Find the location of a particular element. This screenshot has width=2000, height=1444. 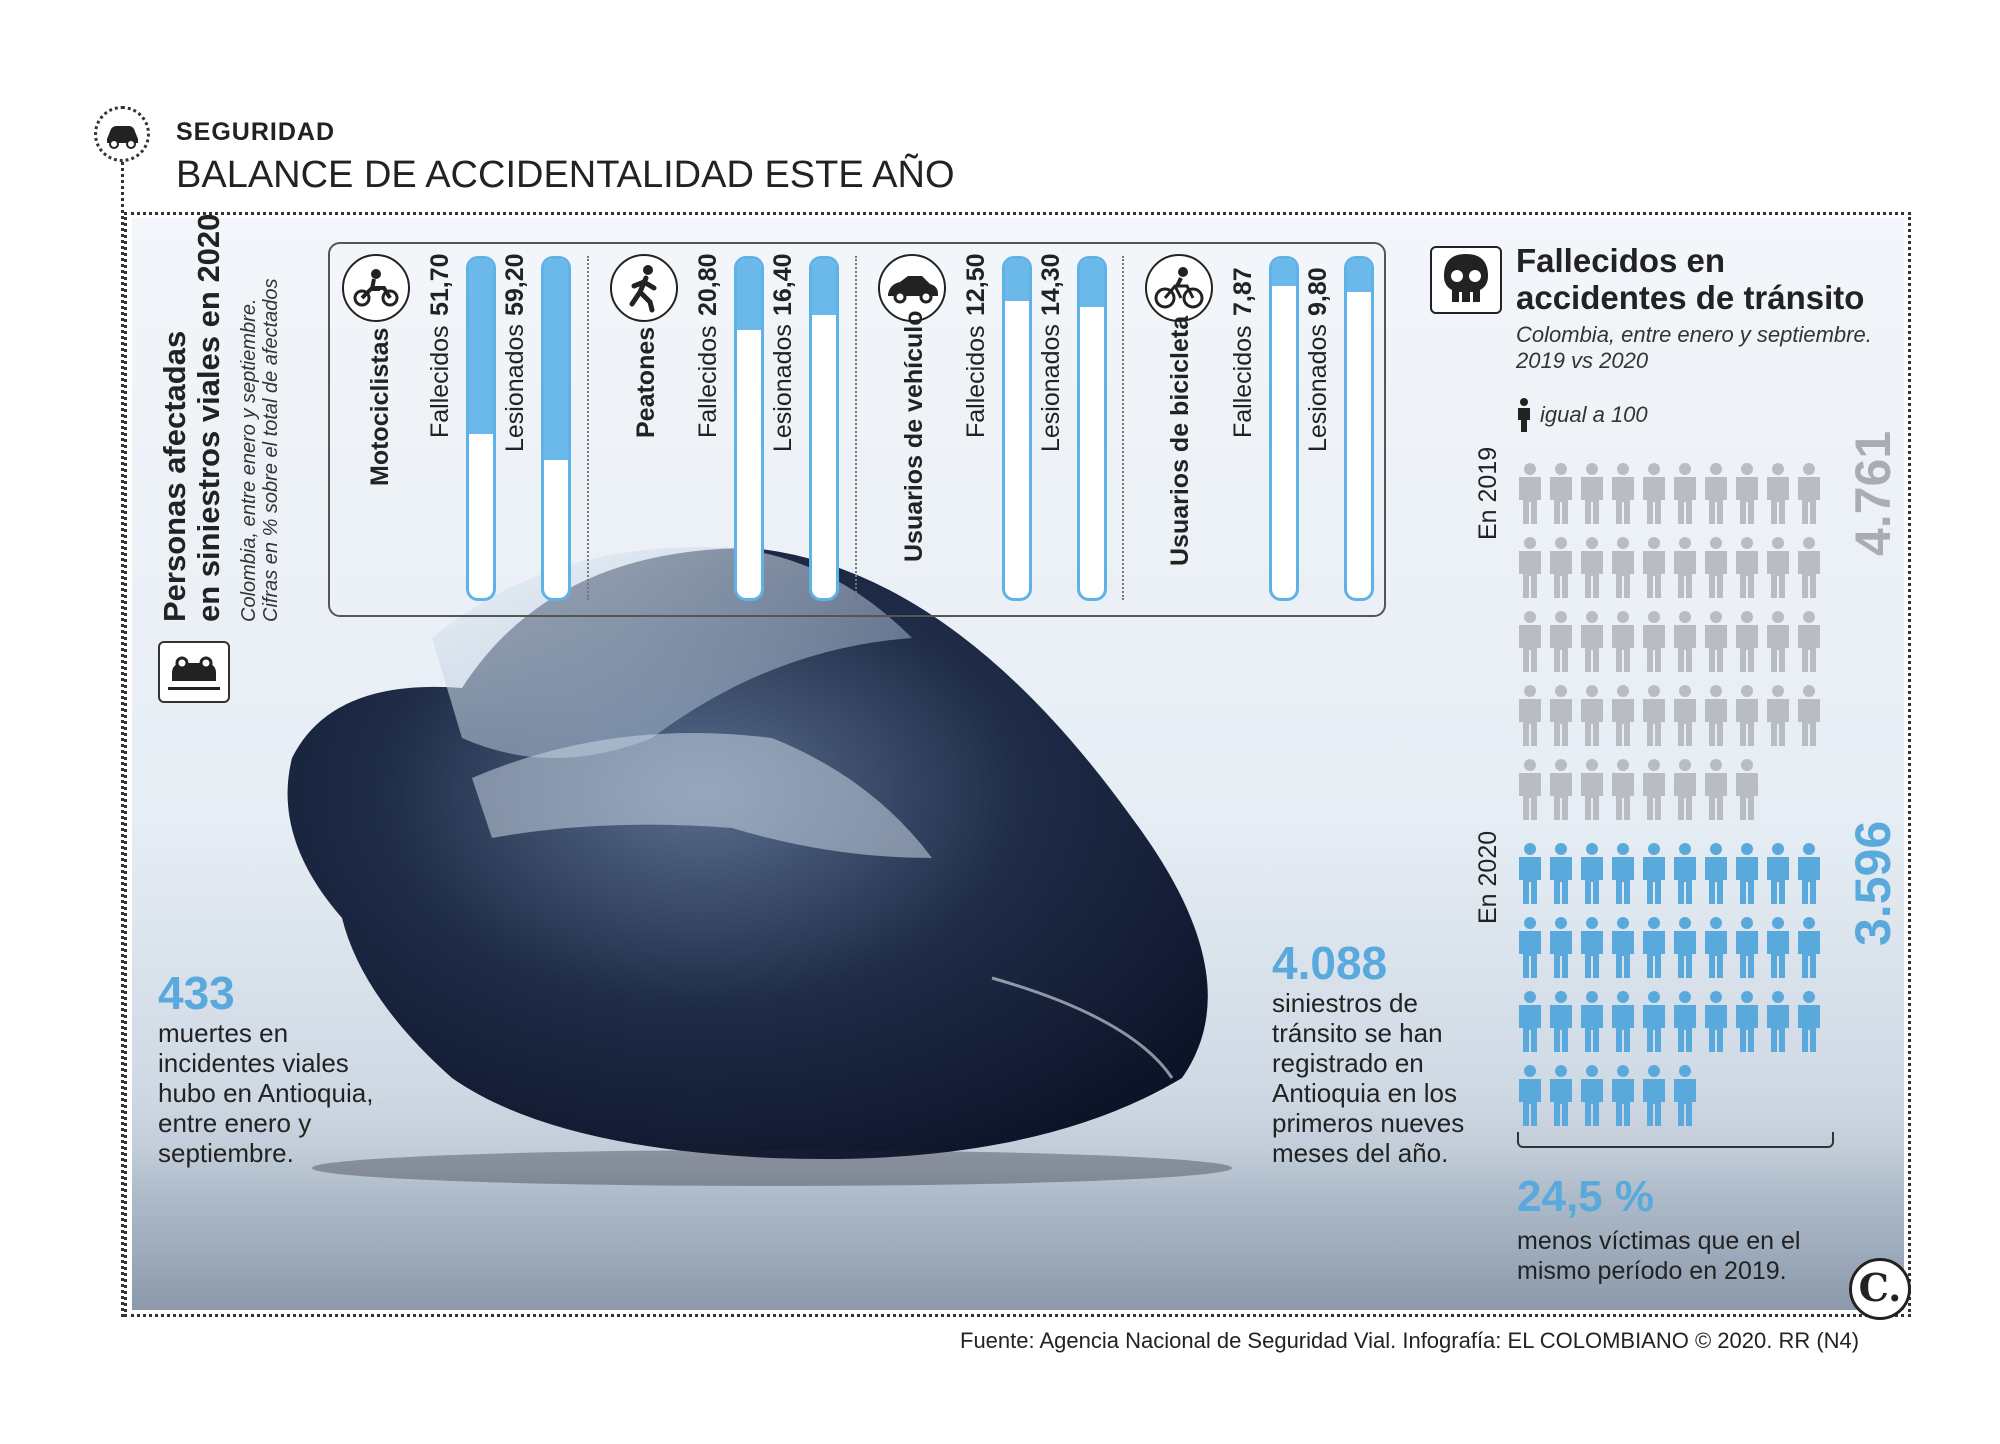

crashes-text-line: registrado en is located at coordinates (1348, 1063).